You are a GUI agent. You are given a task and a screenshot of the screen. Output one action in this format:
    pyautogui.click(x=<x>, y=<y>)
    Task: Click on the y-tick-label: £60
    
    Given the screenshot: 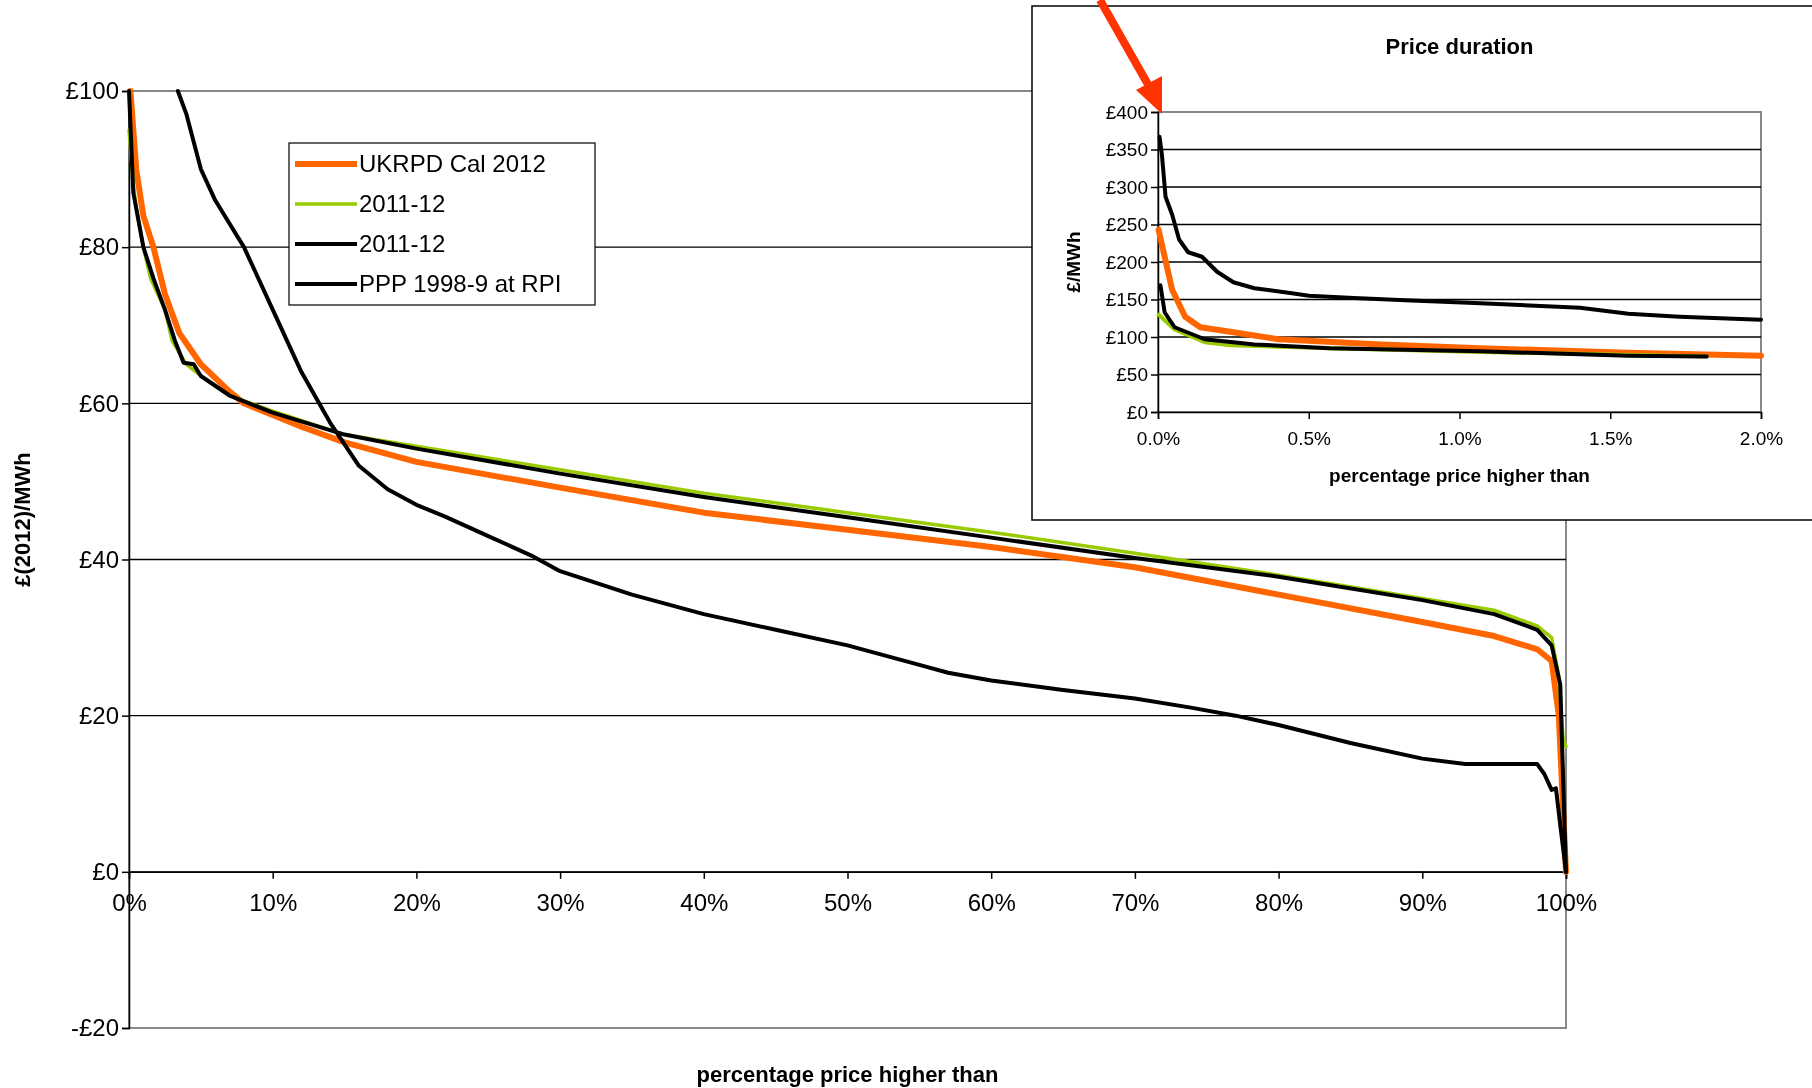 What is the action you would take?
    pyautogui.click(x=98, y=403)
    